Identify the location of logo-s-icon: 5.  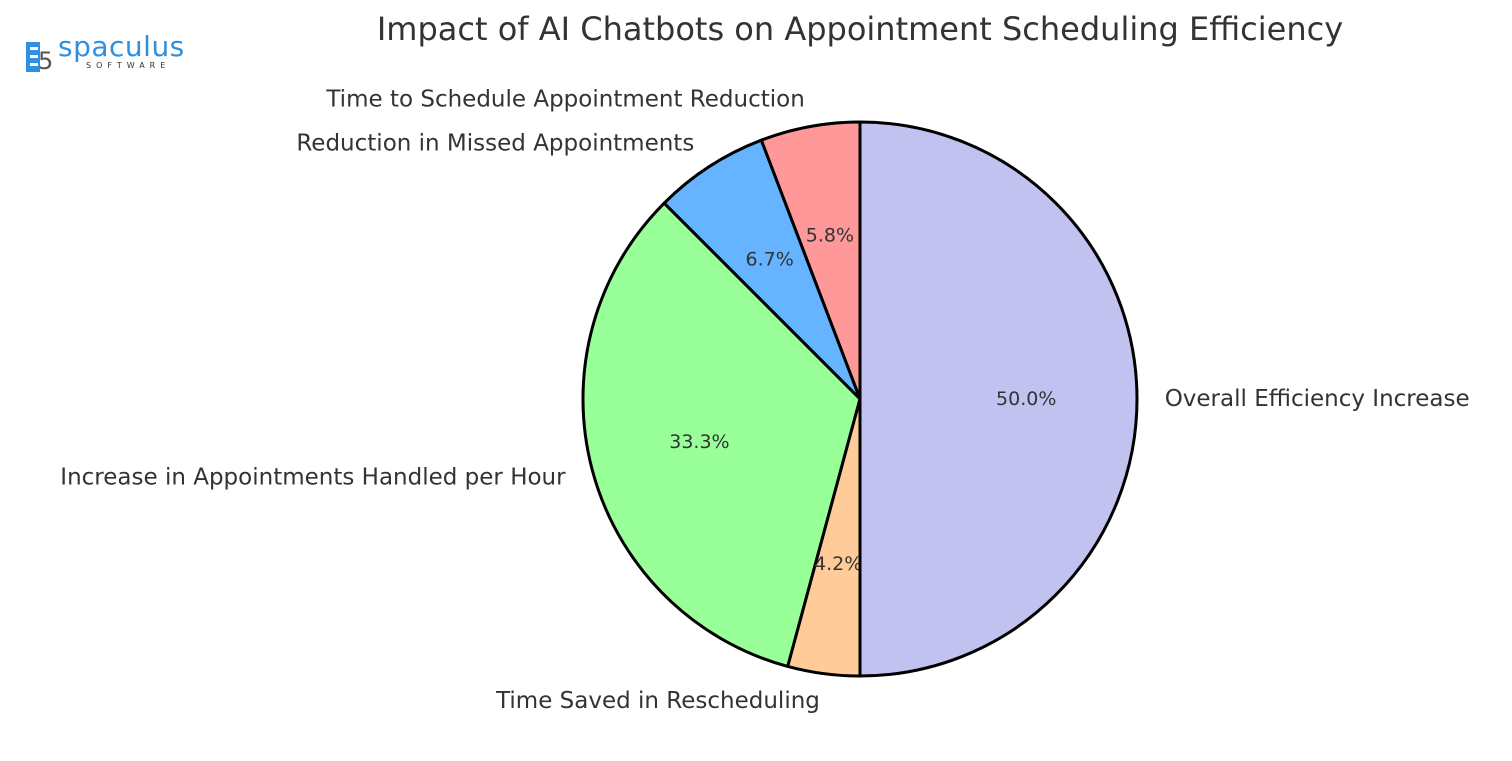
(39, 57).